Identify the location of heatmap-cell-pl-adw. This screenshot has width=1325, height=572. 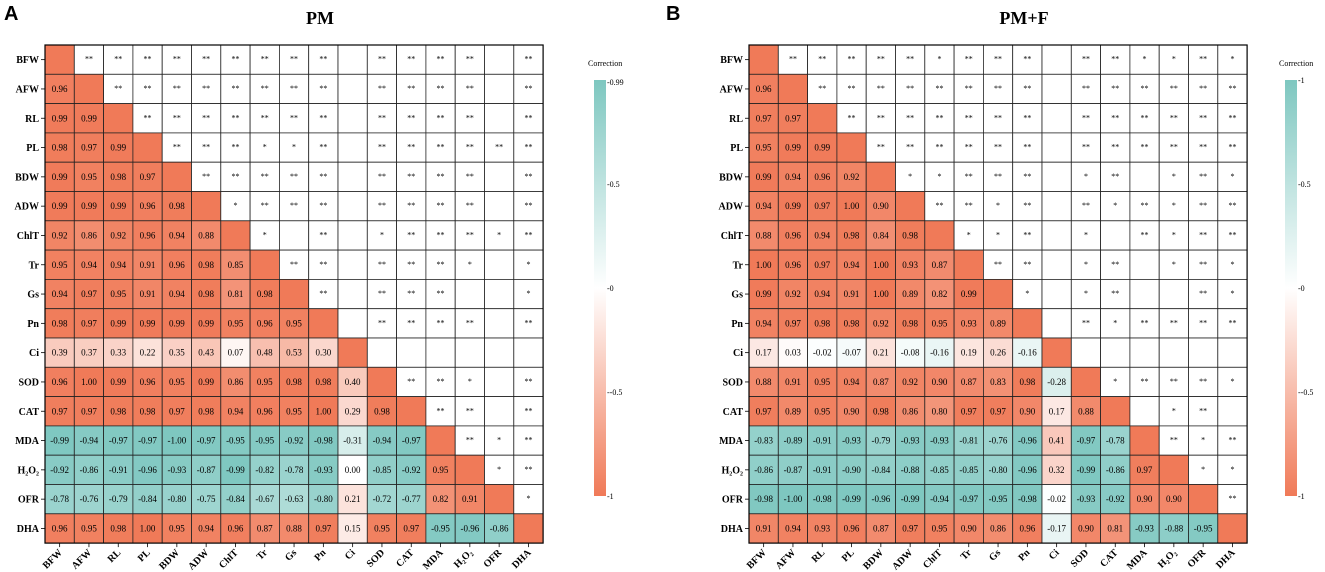
(206, 147).